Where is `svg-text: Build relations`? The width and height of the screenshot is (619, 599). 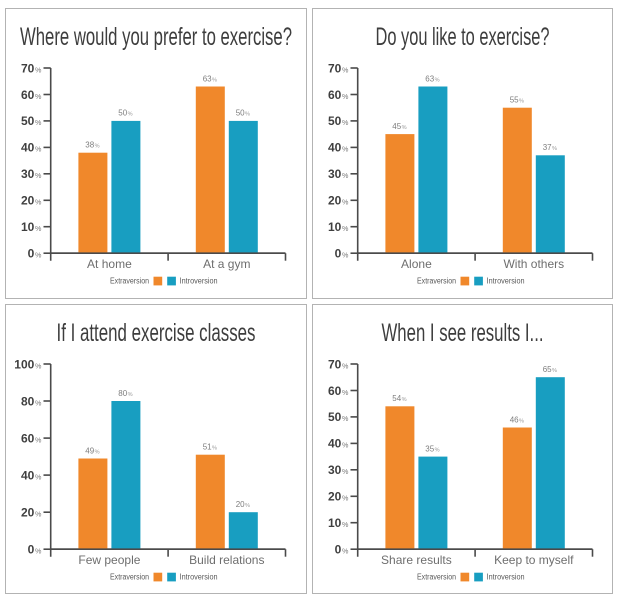 svg-text: Build relations is located at coordinates (226, 560).